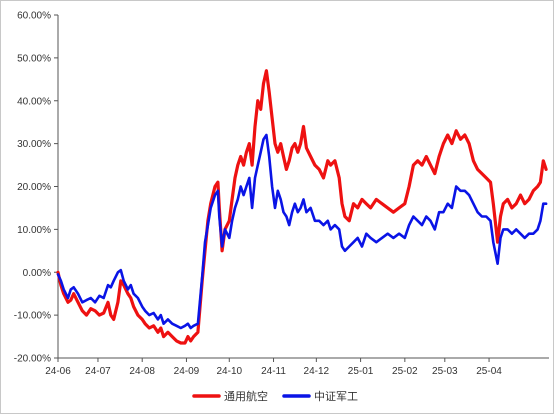 This screenshot has height=415, width=554. Describe the element at coordinates (34, 58) in the screenshot. I see `y-tick-label: 50.00%` at that location.